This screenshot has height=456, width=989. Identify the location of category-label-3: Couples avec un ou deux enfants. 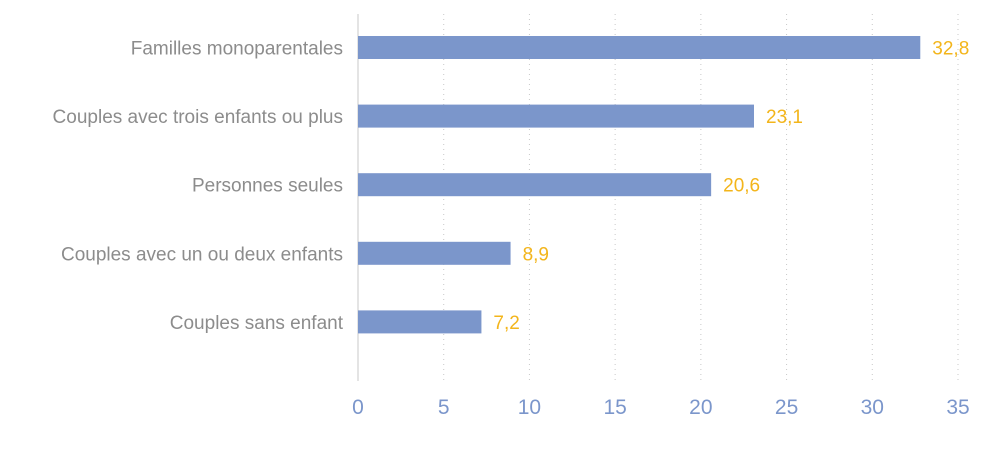
(202, 254).